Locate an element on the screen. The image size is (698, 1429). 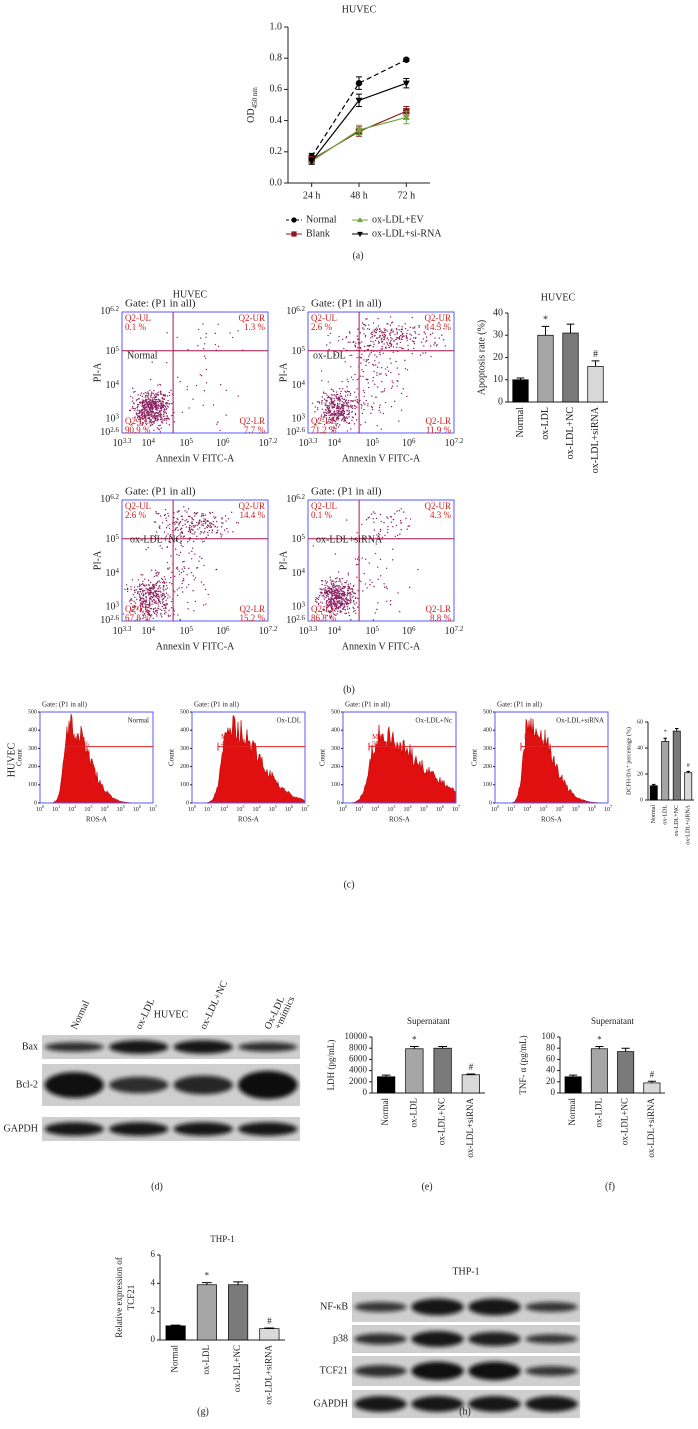
x-tick-label: 107.2 is located at coordinates (454, 631).